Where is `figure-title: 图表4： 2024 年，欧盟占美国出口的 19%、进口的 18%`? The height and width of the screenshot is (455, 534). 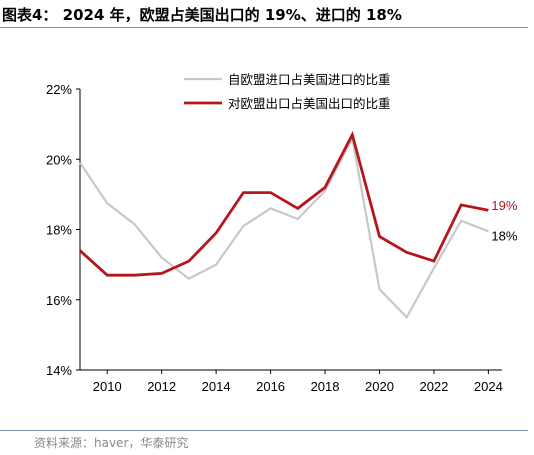 figure-title: 图表4： 2024 年，欧盟占美国出口的 19%、进口的 18% is located at coordinates (202, 15).